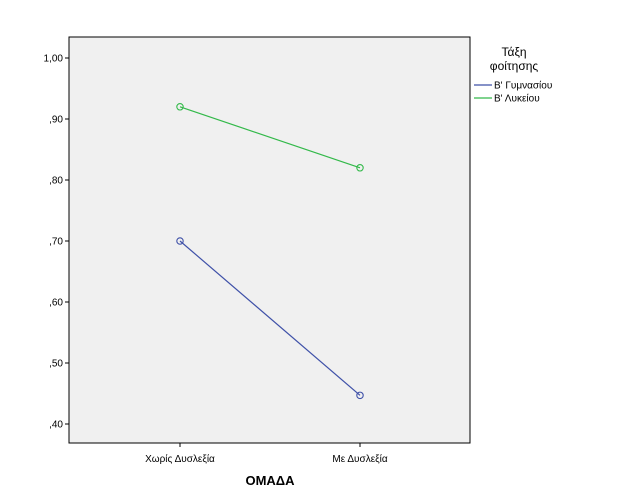 Image resolution: width=629 pixels, height=504 pixels. Describe the element at coordinates (514, 66) in the screenshot. I see `legend-title-line2: φοίτησης` at that location.